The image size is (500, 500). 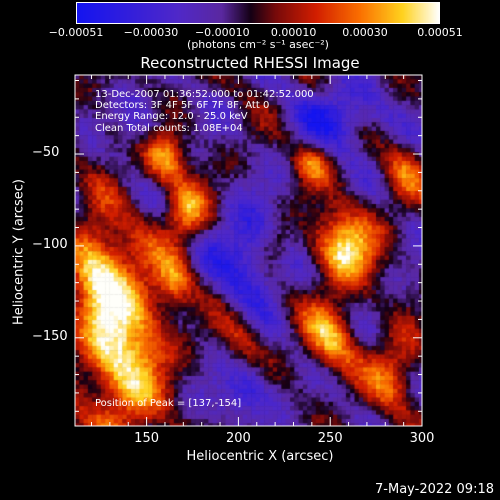 What do you see at coordinates (147, 438) in the screenshot?
I see `x-tick-label: 150` at bounding box center [147, 438].